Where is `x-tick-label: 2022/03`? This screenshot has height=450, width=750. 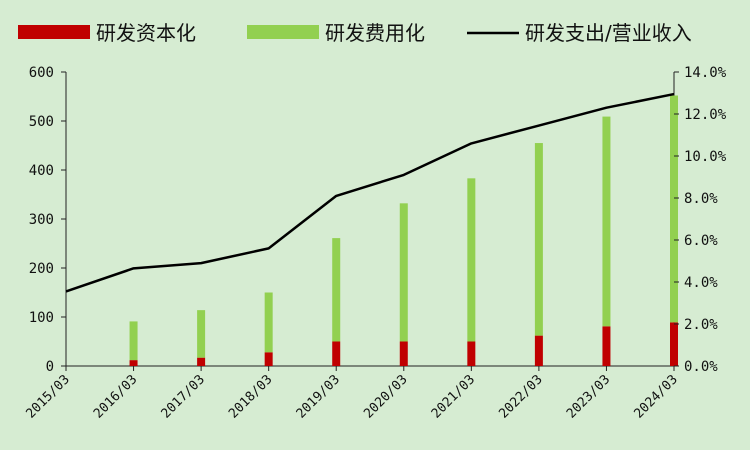 x-tick-label: 2022/03 is located at coordinates (520, 396).